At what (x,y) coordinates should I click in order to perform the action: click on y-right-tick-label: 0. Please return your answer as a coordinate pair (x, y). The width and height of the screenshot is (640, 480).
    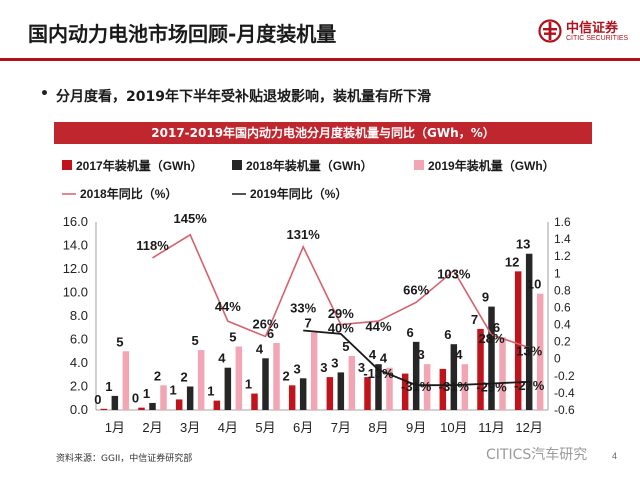
    Looking at the image, I should click on (557, 359).